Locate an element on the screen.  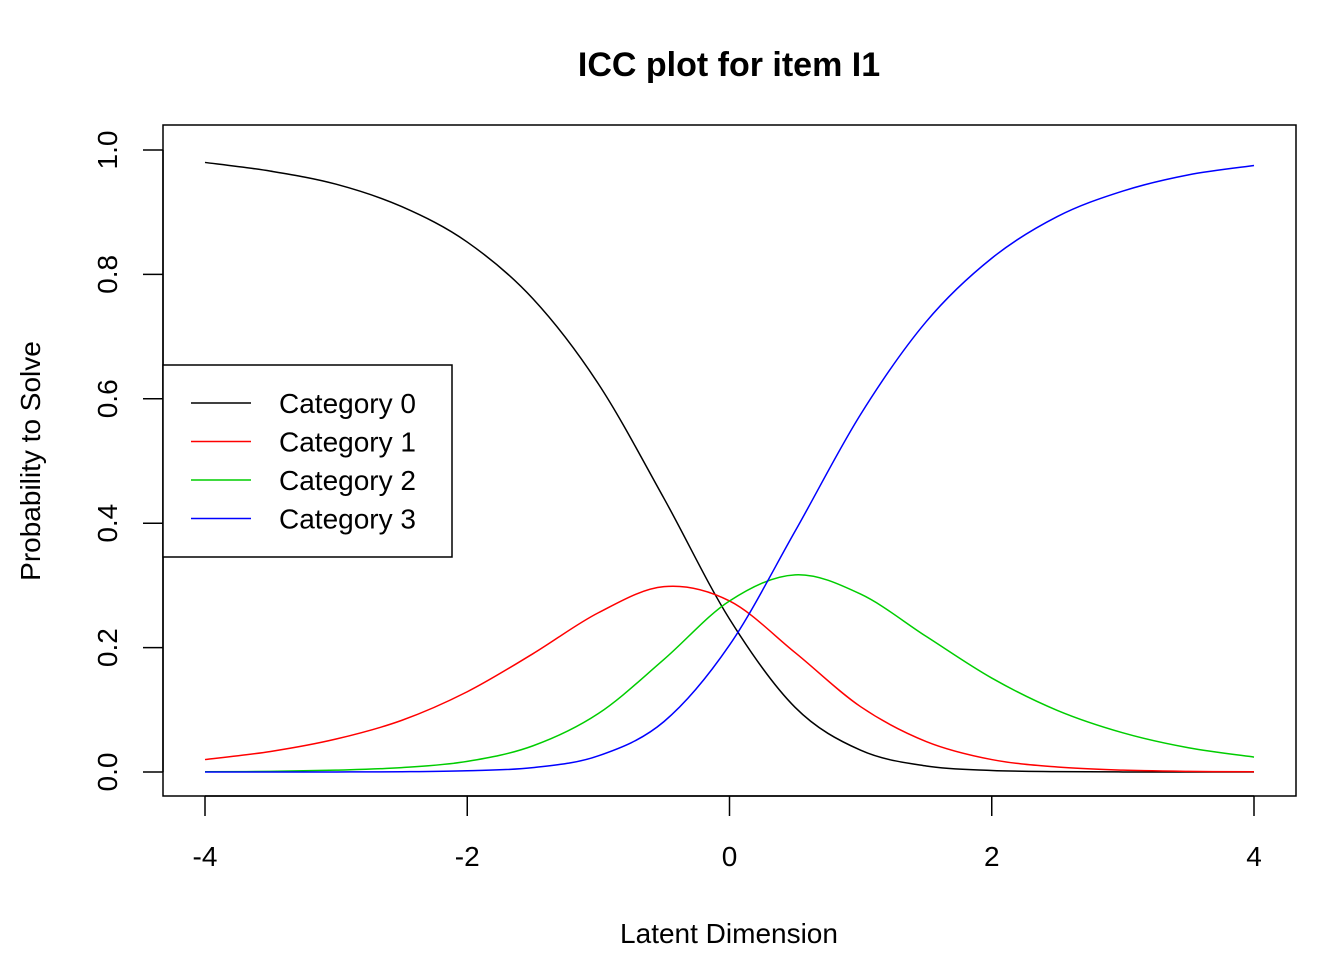
y-tick-label: 1.0 is located at coordinates (107, 150).